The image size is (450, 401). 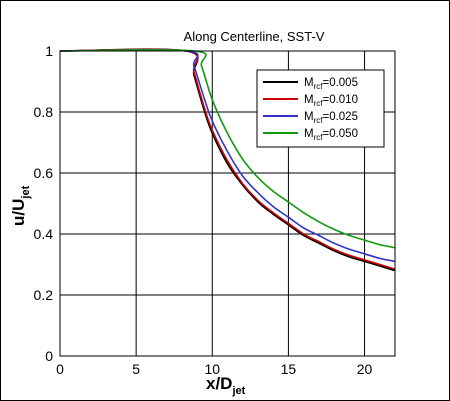 I want to click on y-tick-label: 0.6, so click(x=44, y=173).